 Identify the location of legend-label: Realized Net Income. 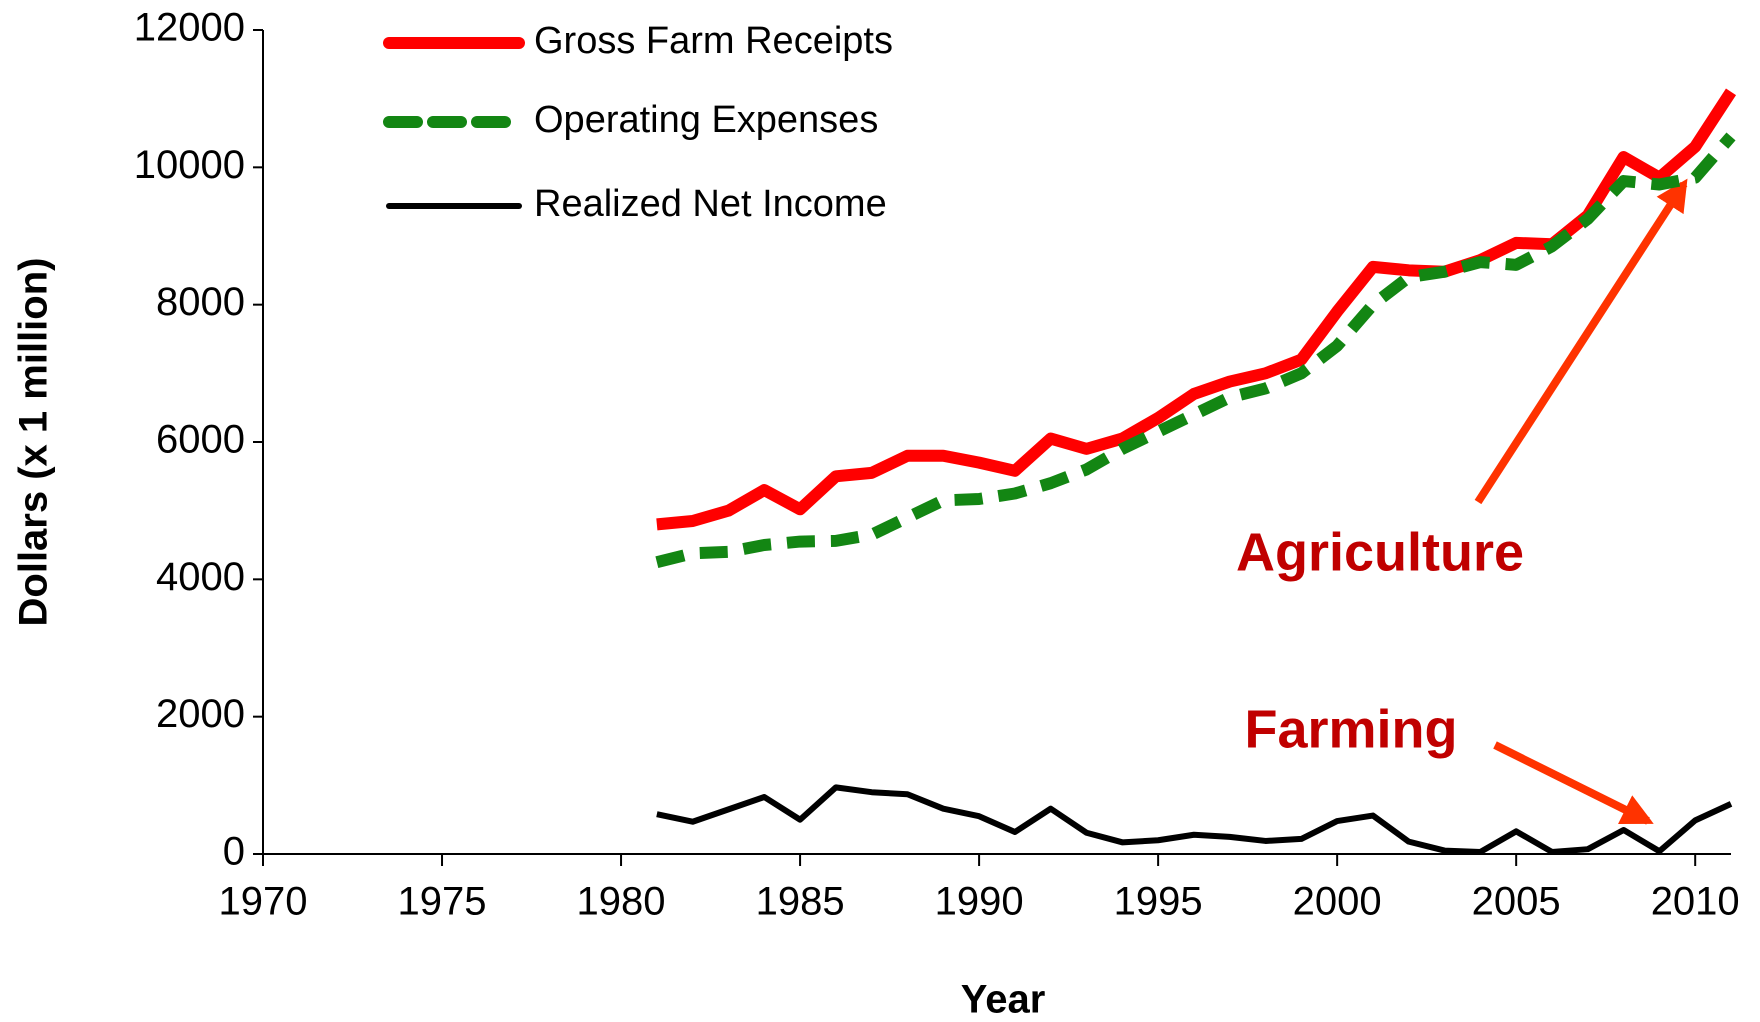
(710, 204).